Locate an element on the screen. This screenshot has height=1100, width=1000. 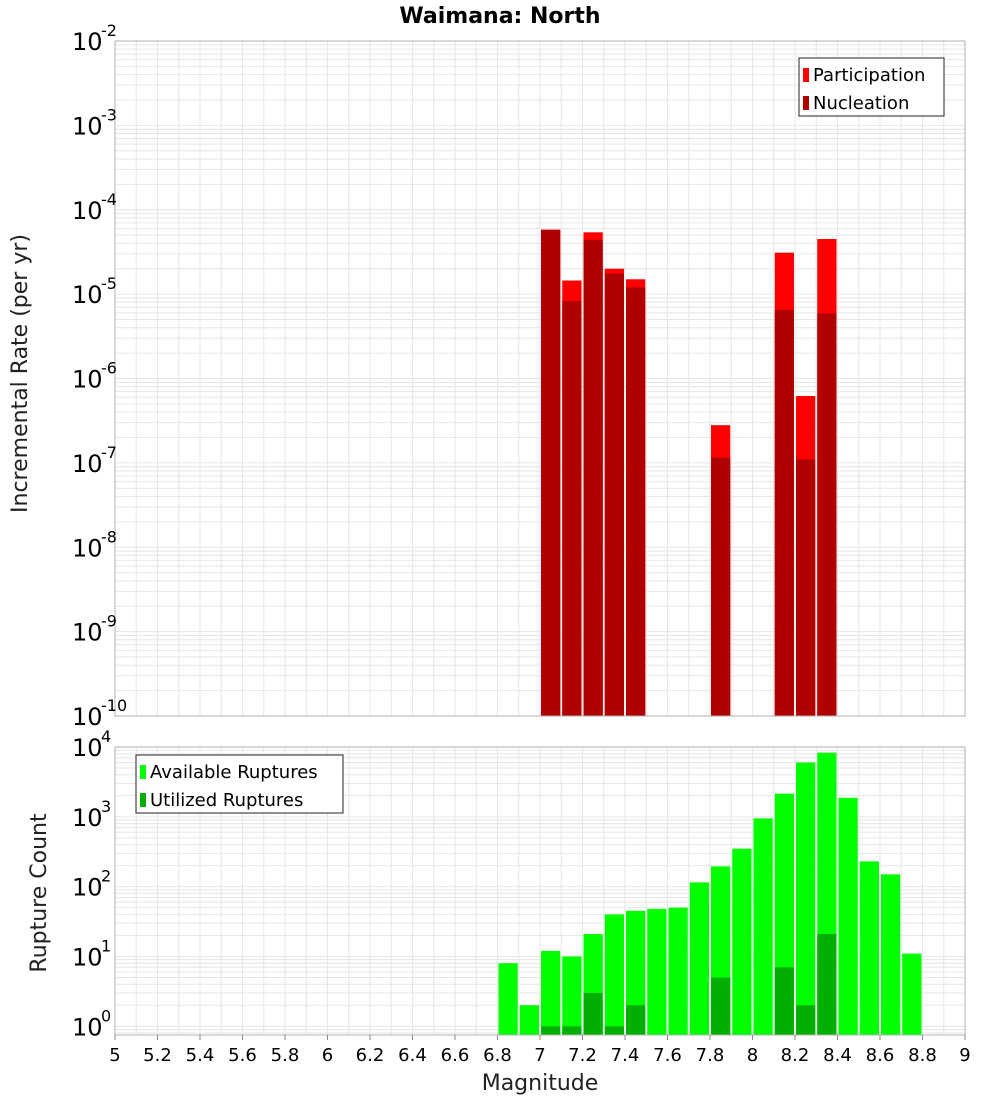
x-tick-label: 7.8 is located at coordinates (710, 1055).